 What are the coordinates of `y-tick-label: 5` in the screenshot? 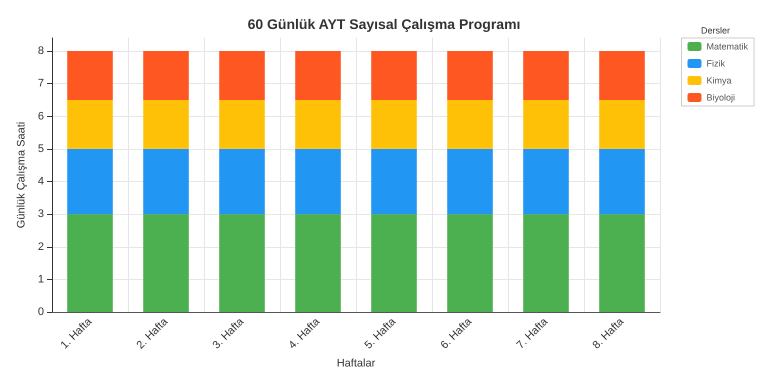 It's located at (41, 148).